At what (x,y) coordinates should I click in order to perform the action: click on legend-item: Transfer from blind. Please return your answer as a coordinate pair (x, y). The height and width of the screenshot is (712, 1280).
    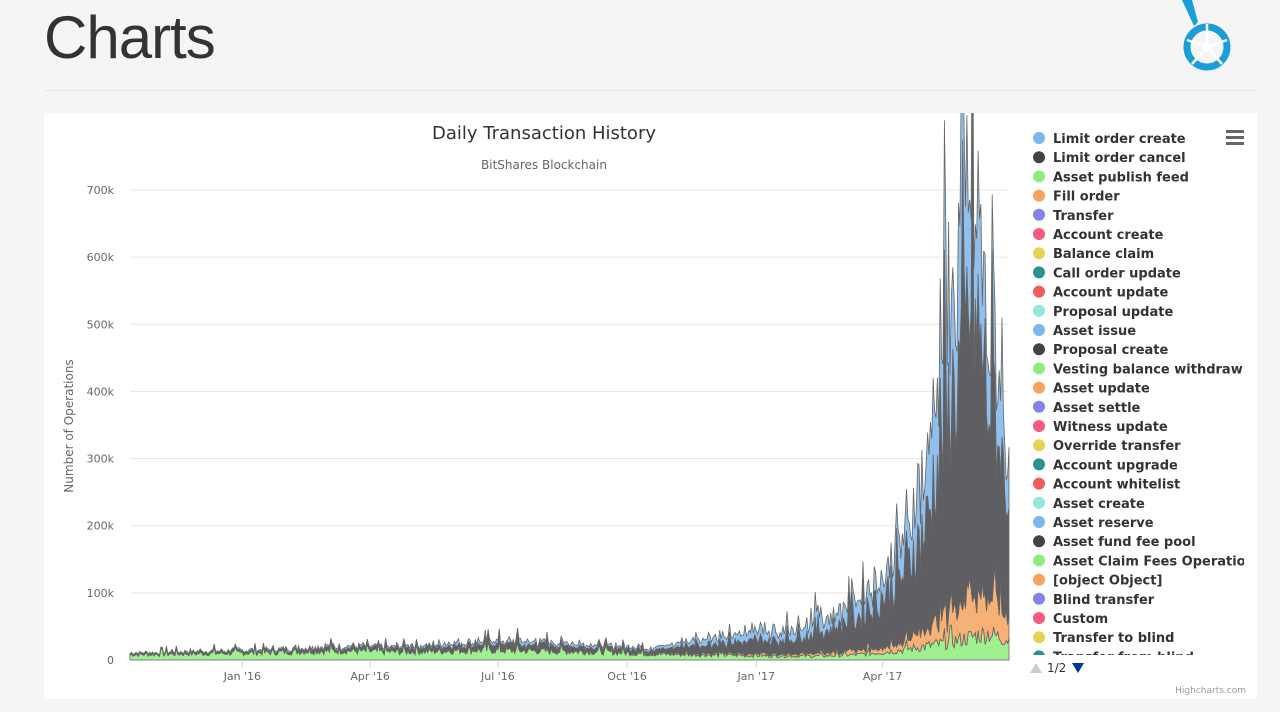
    Looking at the image, I should click on (1113, 657).